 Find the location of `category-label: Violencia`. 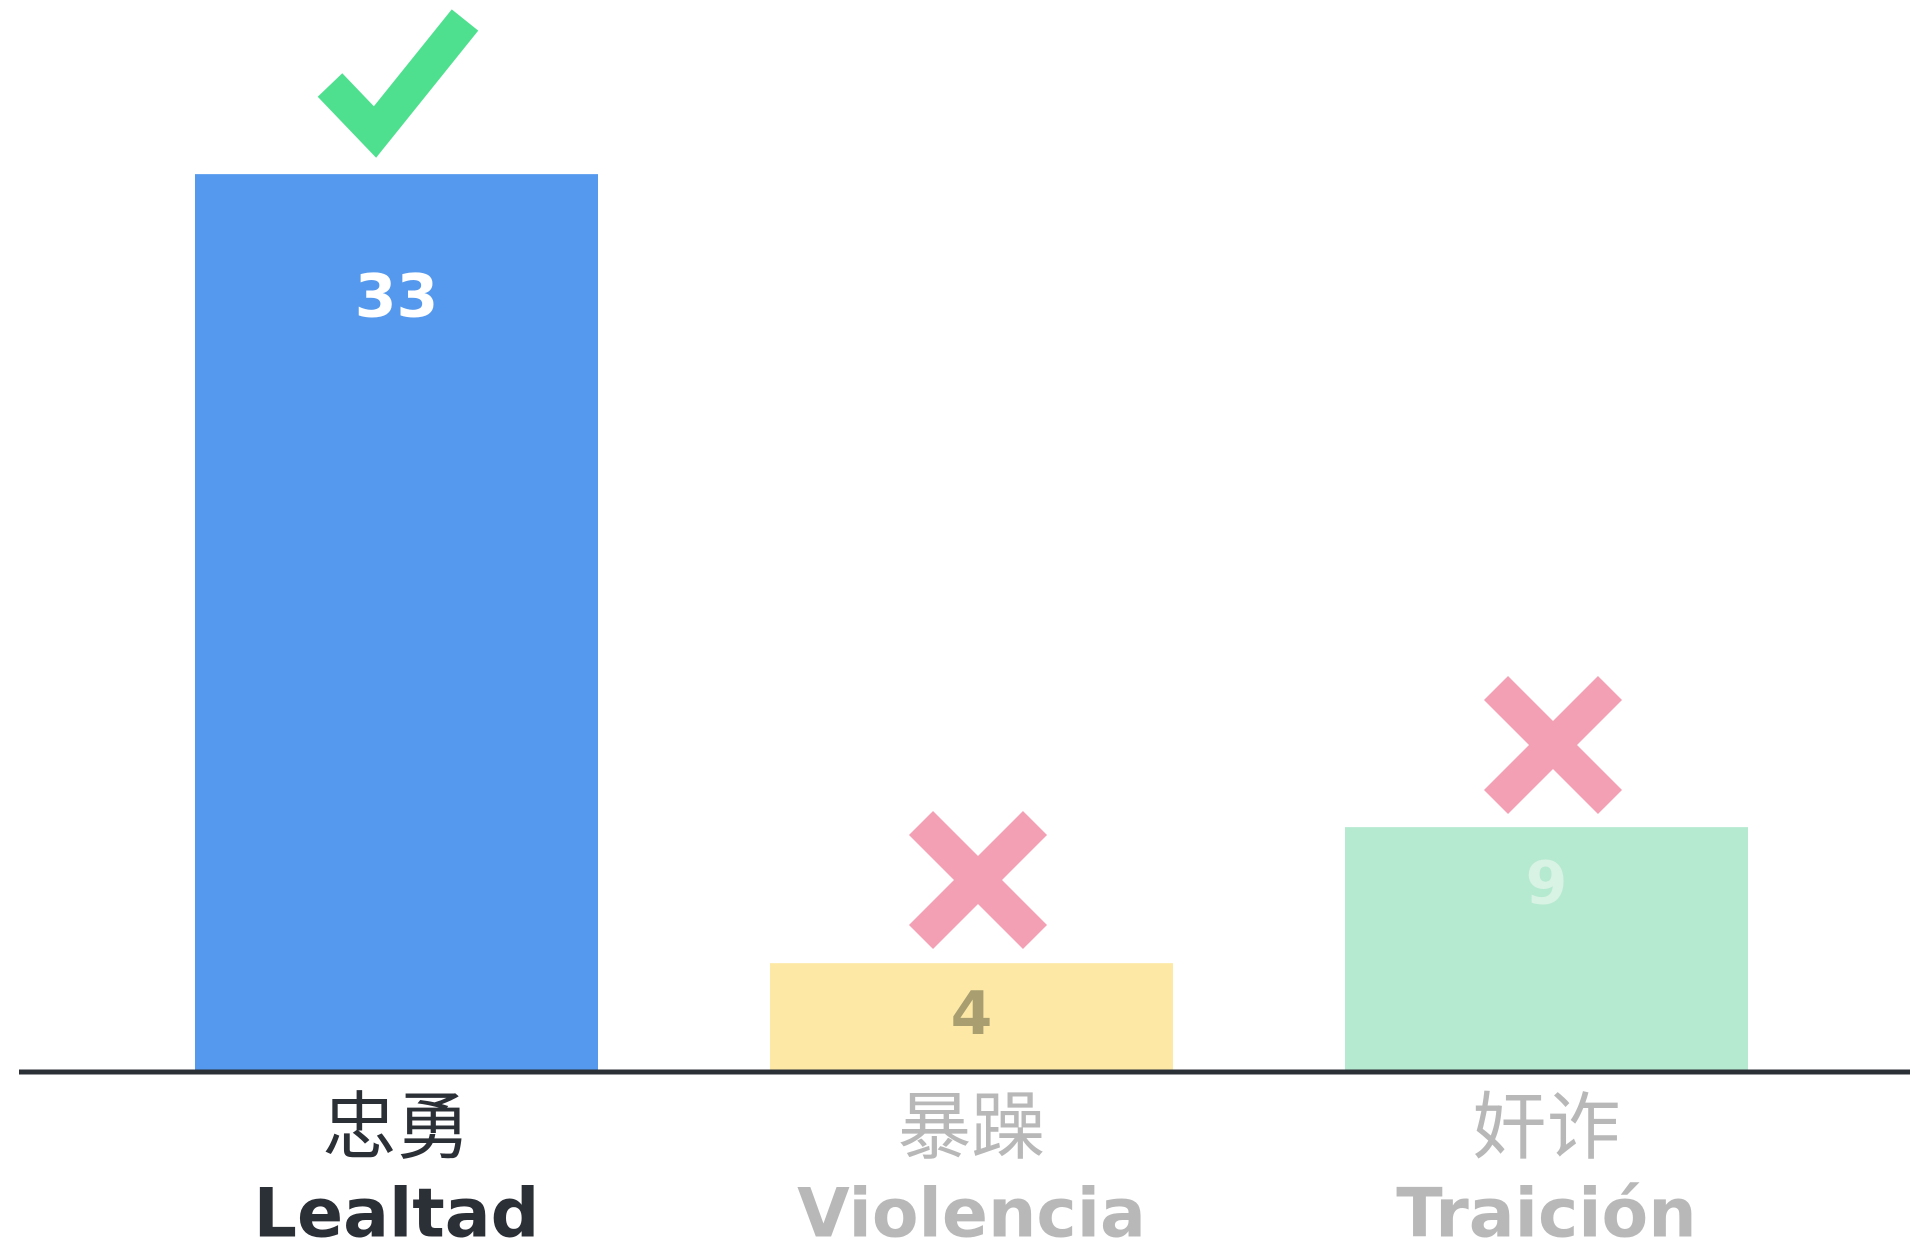

category-label: Violencia is located at coordinates (971, 1213).